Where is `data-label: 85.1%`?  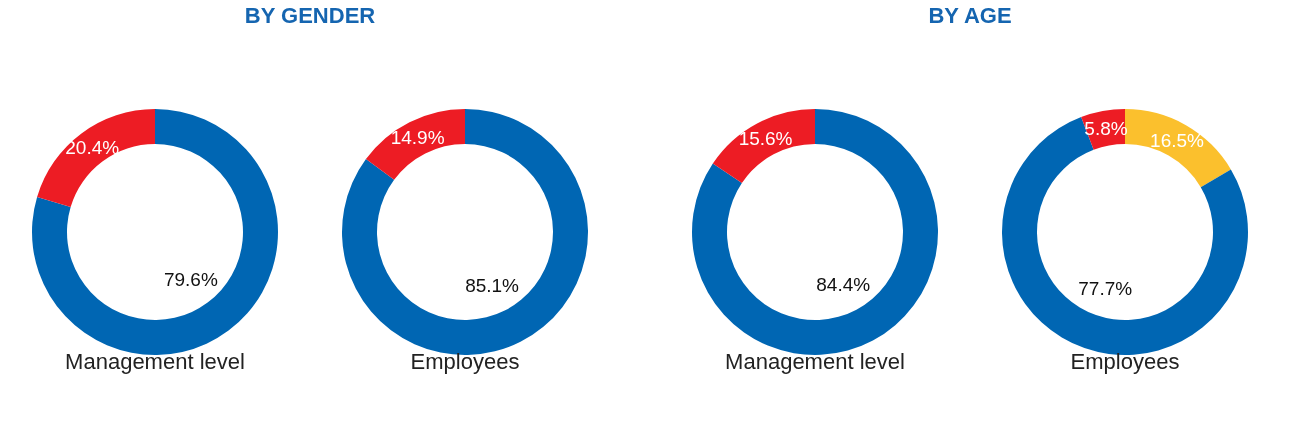
data-label: 85.1% is located at coordinates (492, 285).